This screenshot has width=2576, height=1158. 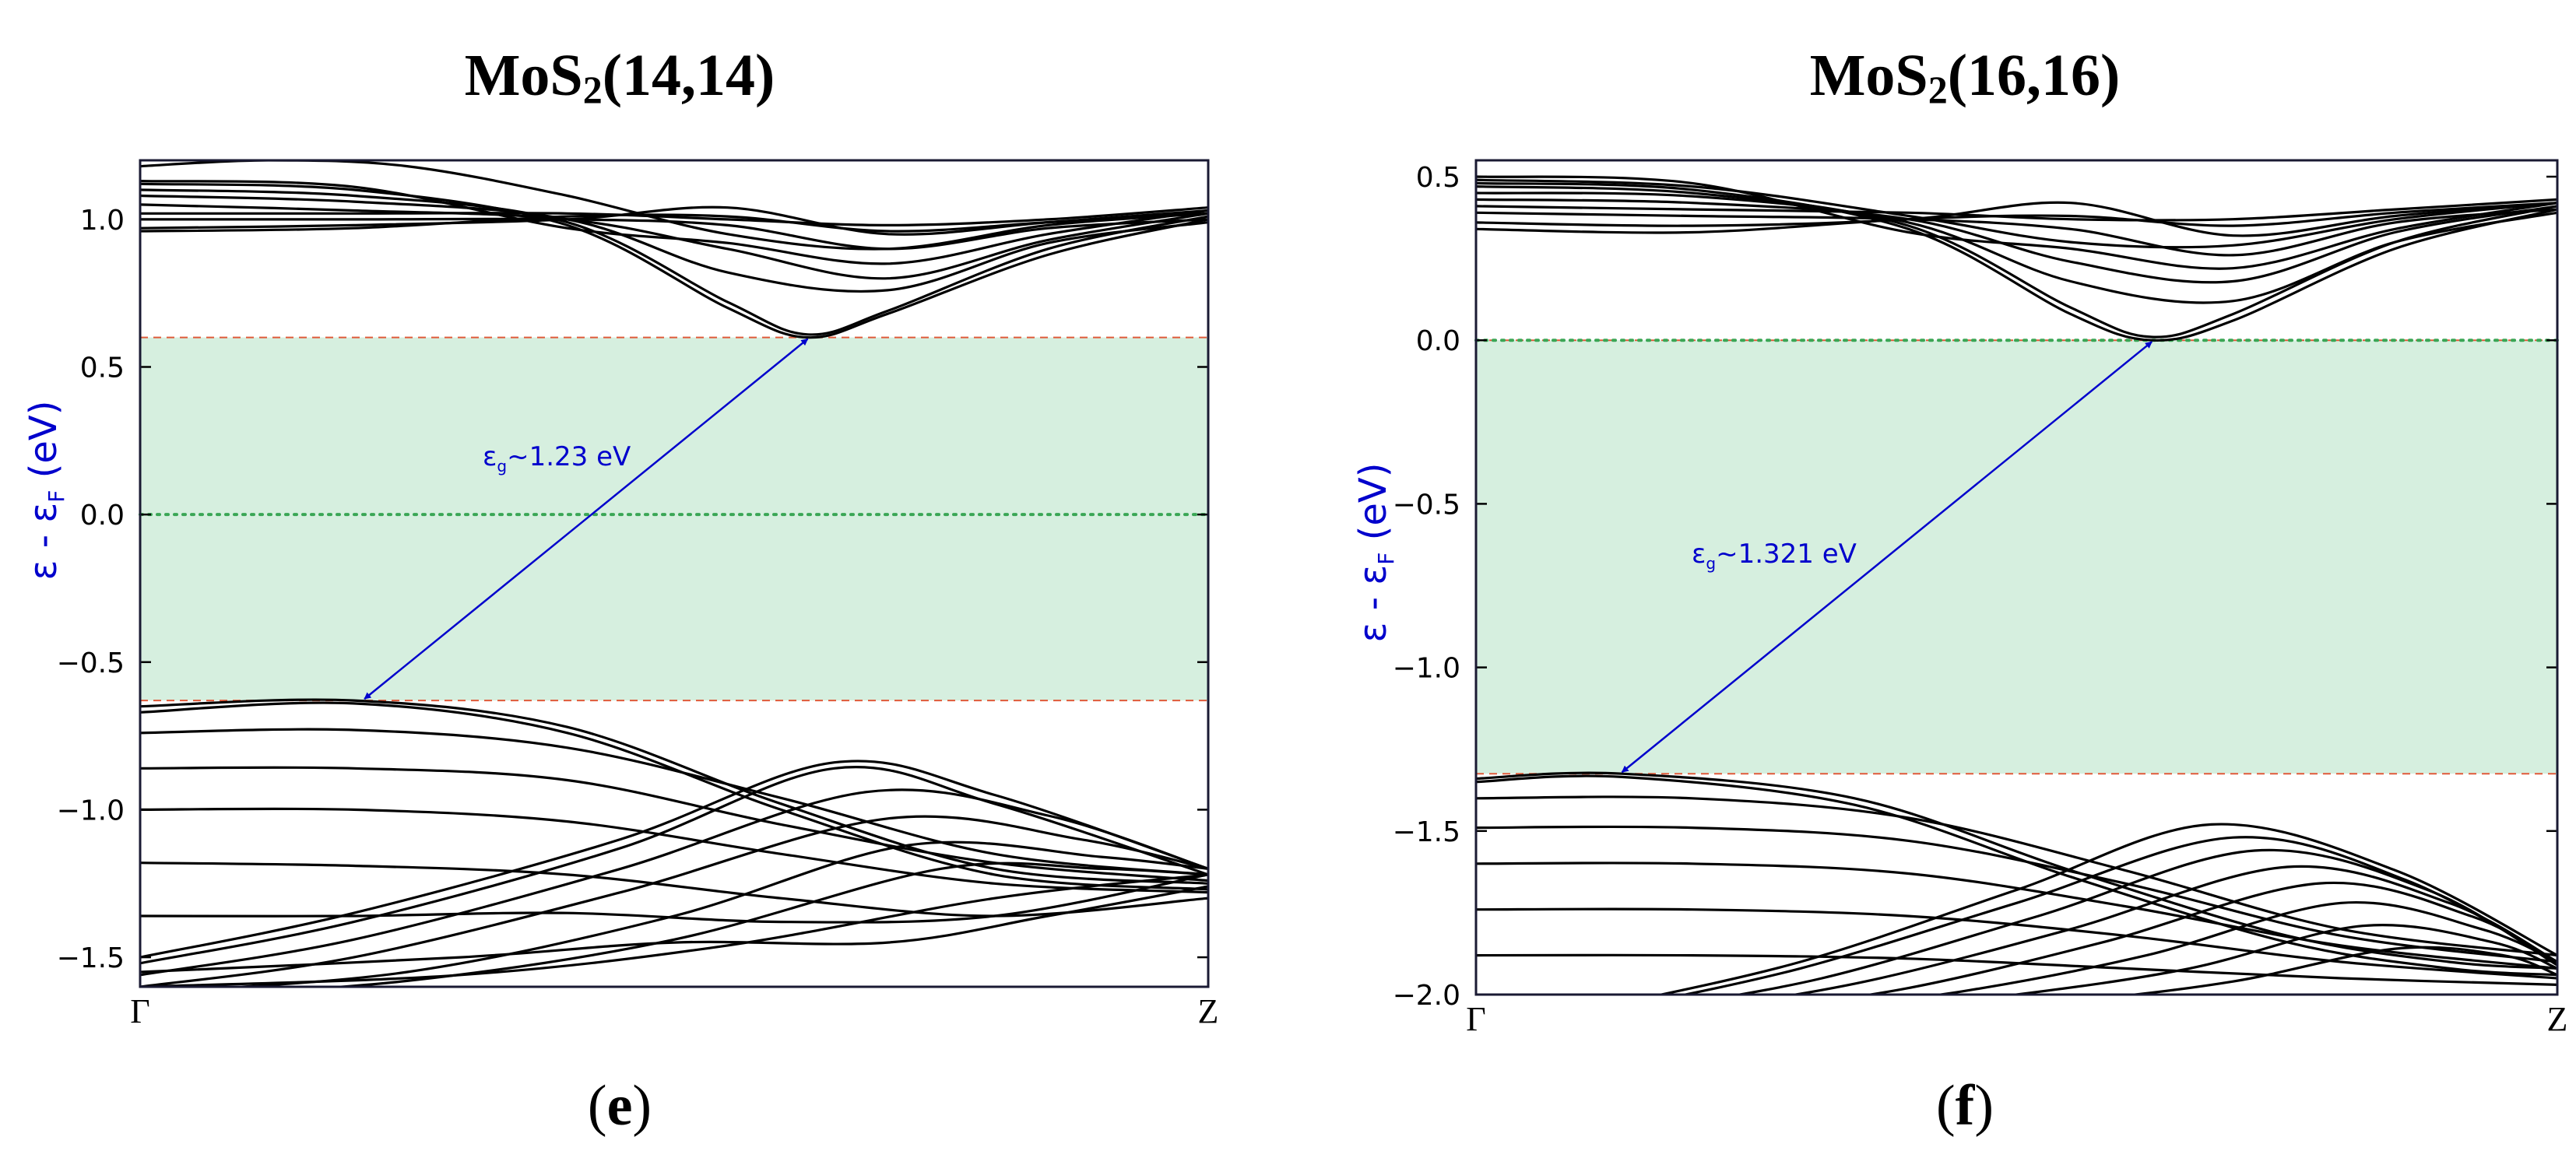 What do you see at coordinates (1965, 1106) in the screenshot?
I see `panel-caption: (f)` at bounding box center [1965, 1106].